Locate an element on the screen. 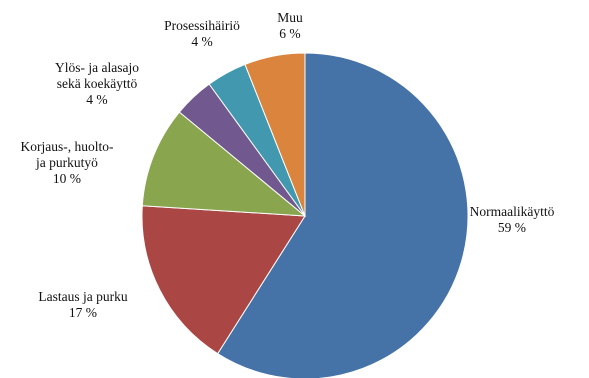  slice-value-label: 59 % is located at coordinates (512, 227).